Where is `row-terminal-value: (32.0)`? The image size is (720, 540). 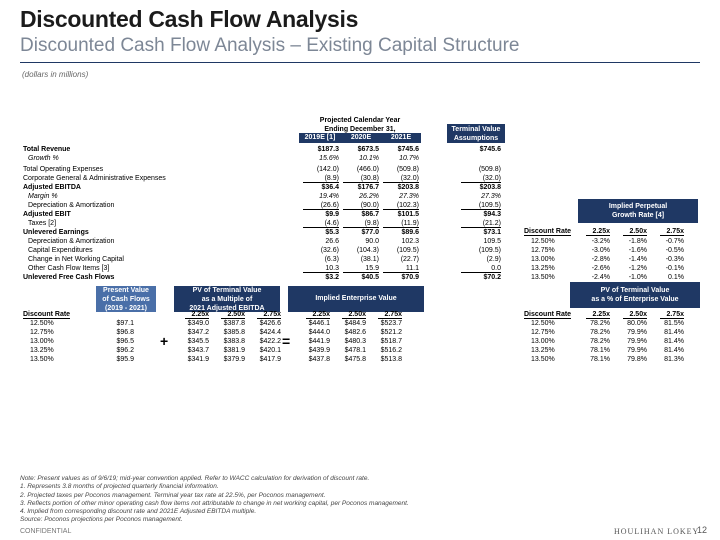
row-terminal-value: (32.0) is located at coordinates (481, 178).